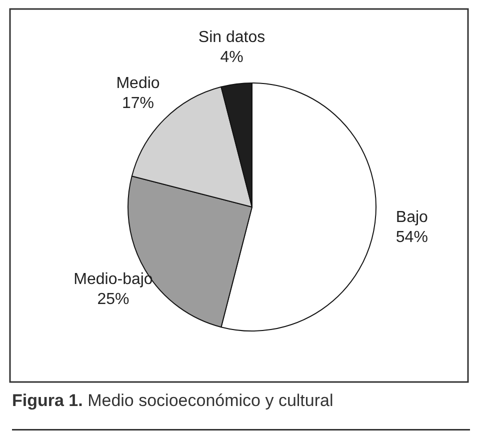 The width and height of the screenshot is (490, 437). What do you see at coordinates (232, 57) in the screenshot?
I see `data-label: 4%` at bounding box center [232, 57].